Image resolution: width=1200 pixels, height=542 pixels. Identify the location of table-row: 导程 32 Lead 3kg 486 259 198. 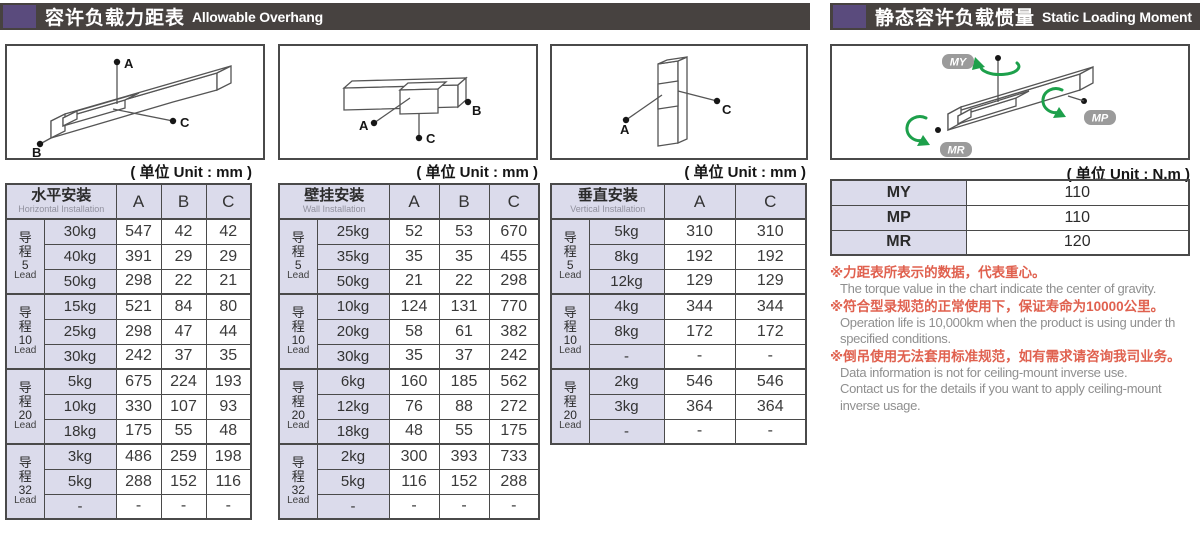
(128, 481).